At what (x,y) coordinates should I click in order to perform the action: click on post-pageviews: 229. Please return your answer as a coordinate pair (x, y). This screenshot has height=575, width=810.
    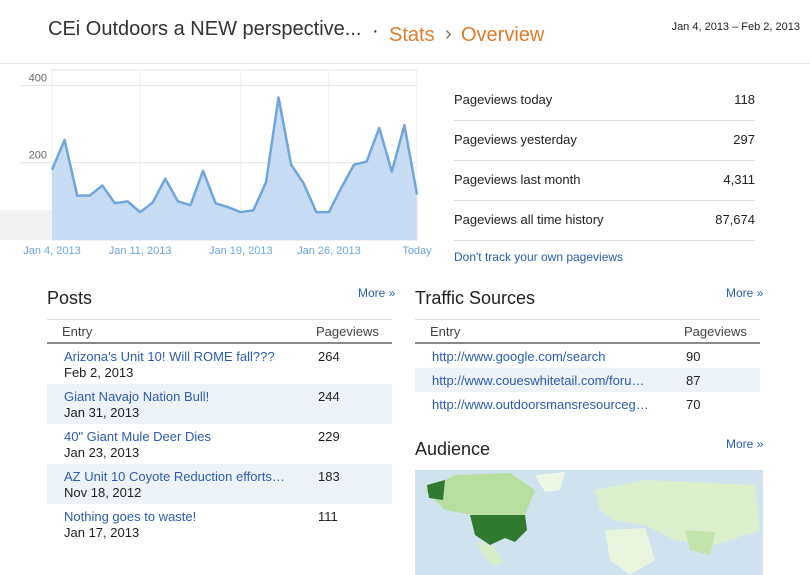
    Looking at the image, I should click on (329, 436).